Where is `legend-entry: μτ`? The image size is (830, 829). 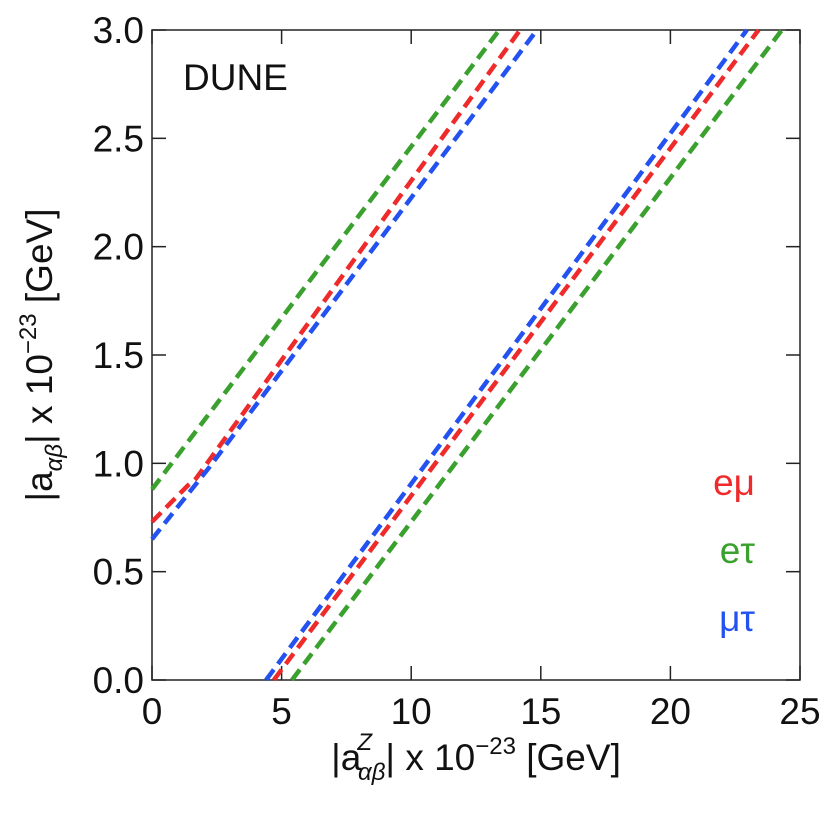
legend-entry: μτ is located at coordinates (737, 618).